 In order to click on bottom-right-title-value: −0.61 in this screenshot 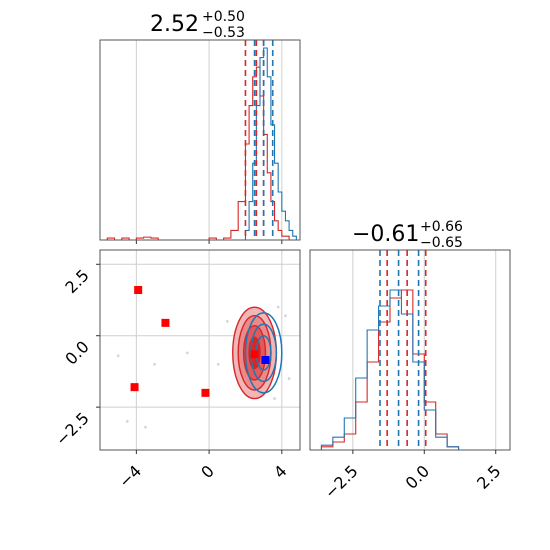, I will do `click(385, 234)`.